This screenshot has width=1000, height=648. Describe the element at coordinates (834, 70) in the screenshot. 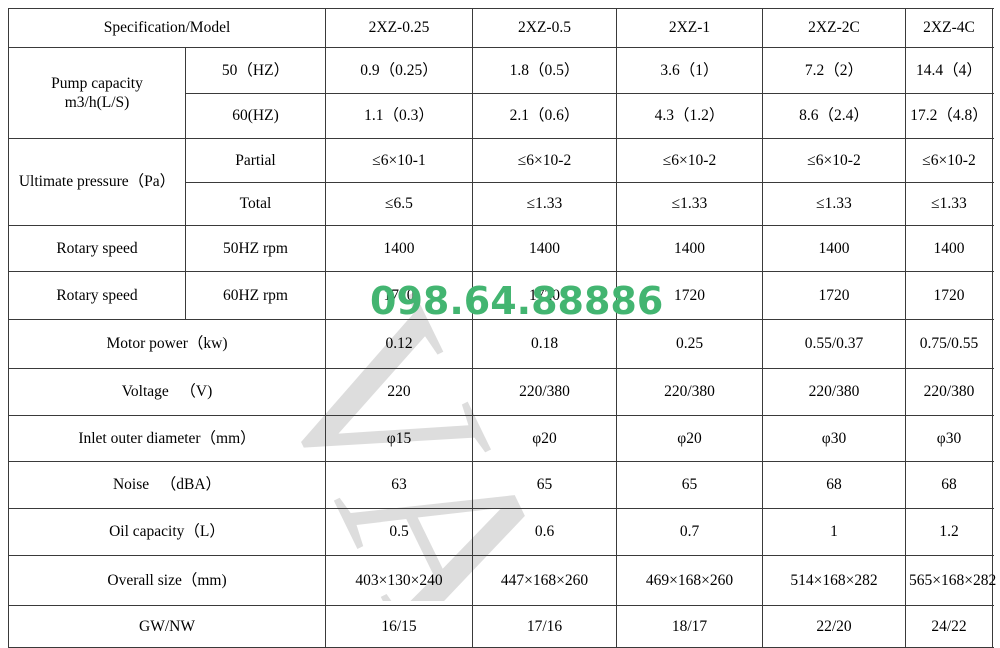

I see `cell-pump-capacity-50hz-model-4: 7.2（2）` at that location.